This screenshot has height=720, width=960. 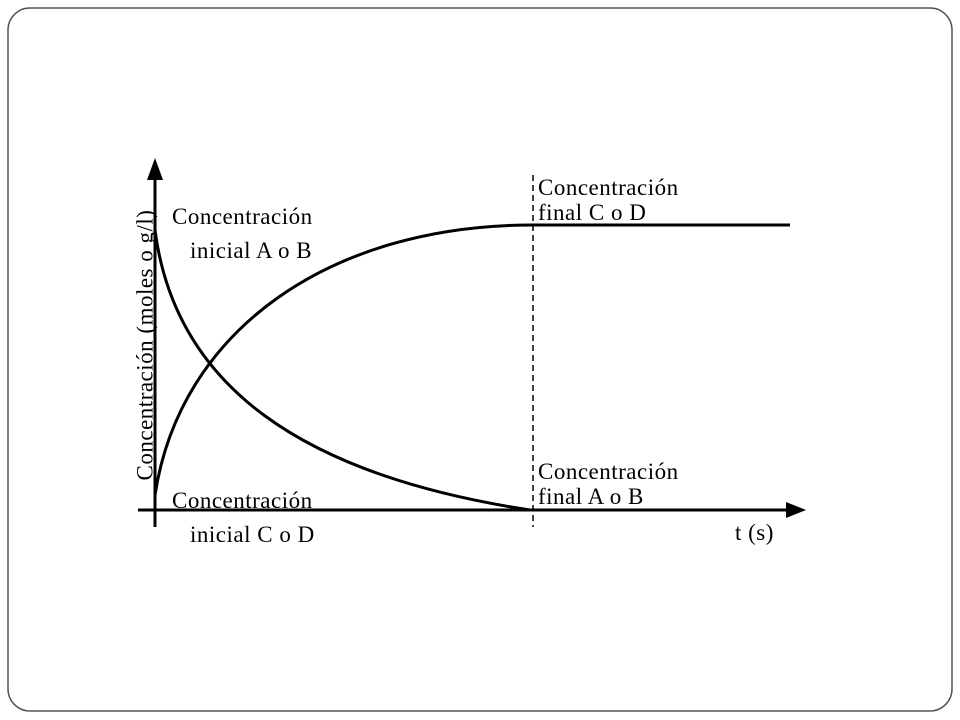 What do you see at coordinates (754, 532) in the screenshot?
I see `x-axis-label: t (s)` at bounding box center [754, 532].